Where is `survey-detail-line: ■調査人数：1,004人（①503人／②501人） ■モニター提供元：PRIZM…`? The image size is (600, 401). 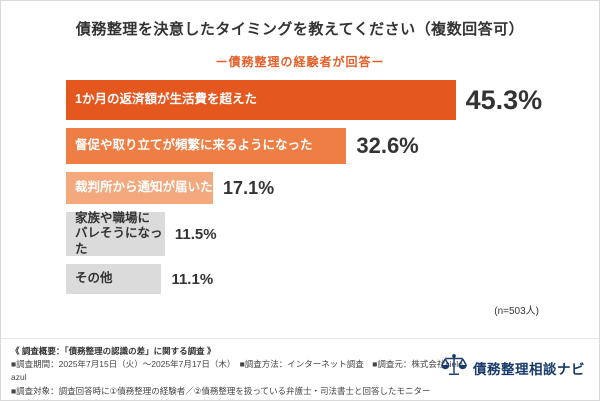
survey-detail-line: ■調査人数：1,004人（①503人／②501人） ■モニター提供元：PRIZM… is located at coordinates (238, 399).